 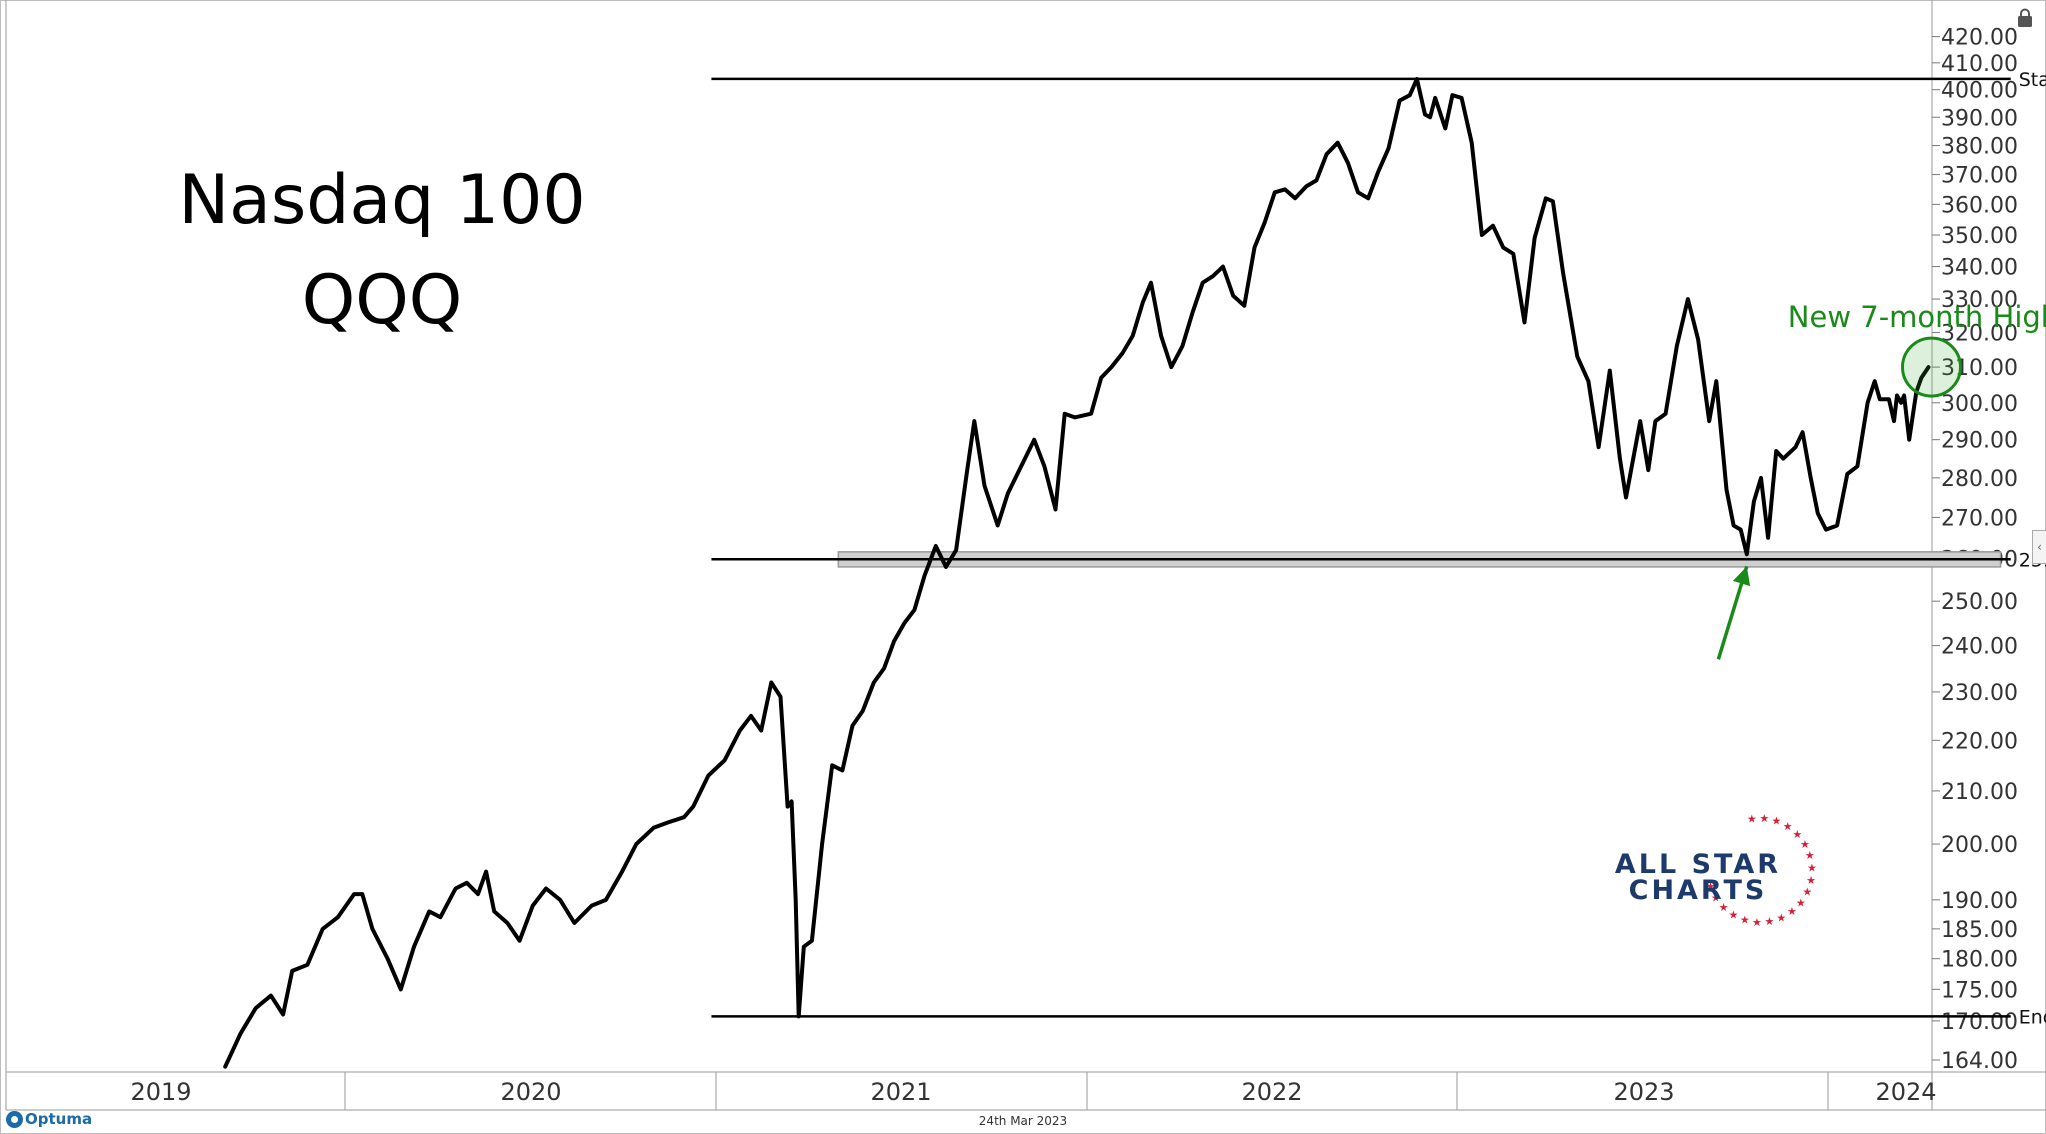 What do you see at coordinates (1979, 518) in the screenshot?
I see `y-tick-label: 270.00` at bounding box center [1979, 518].